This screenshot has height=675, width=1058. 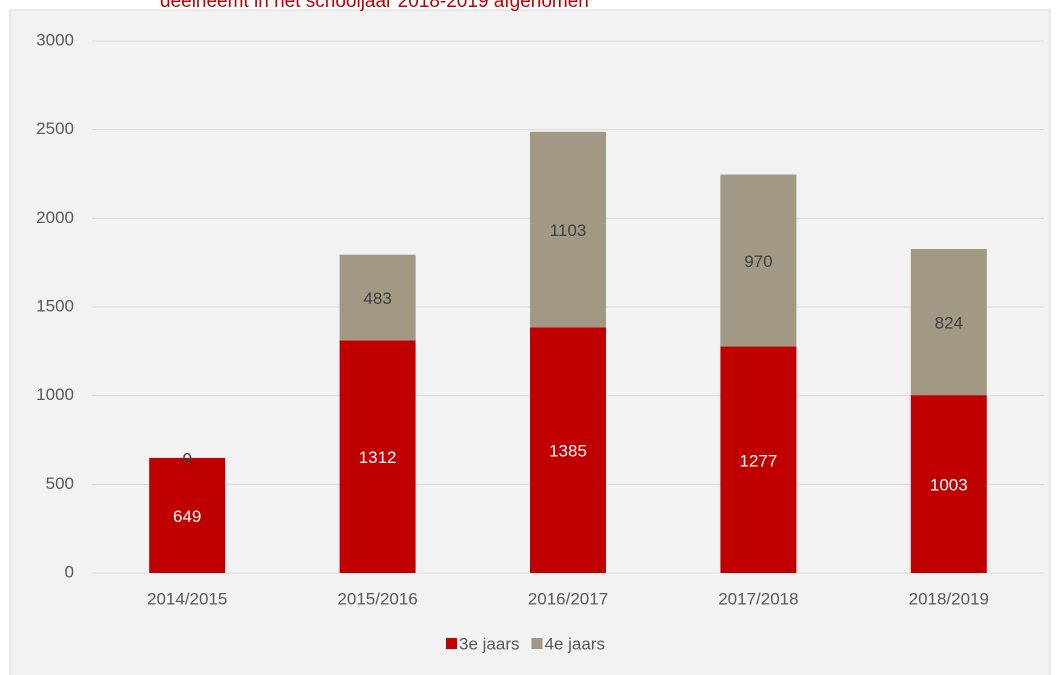 What do you see at coordinates (574, 643) in the screenshot?
I see `legend-label: 4e jaars` at bounding box center [574, 643].